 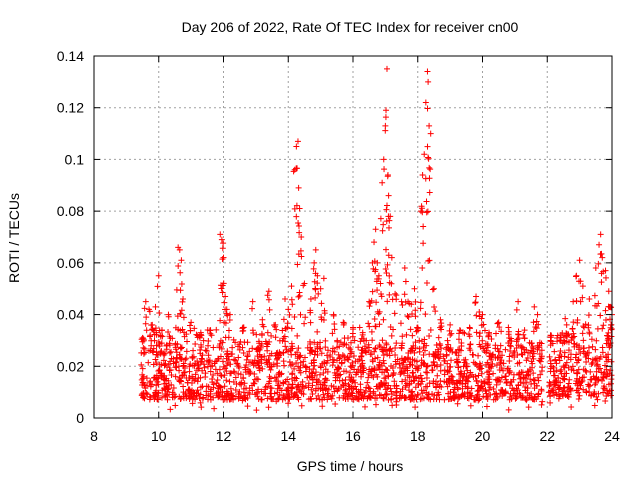 What do you see at coordinates (70, 211) in the screenshot?
I see `y-tick-label: 0.08` at bounding box center [70, 211].